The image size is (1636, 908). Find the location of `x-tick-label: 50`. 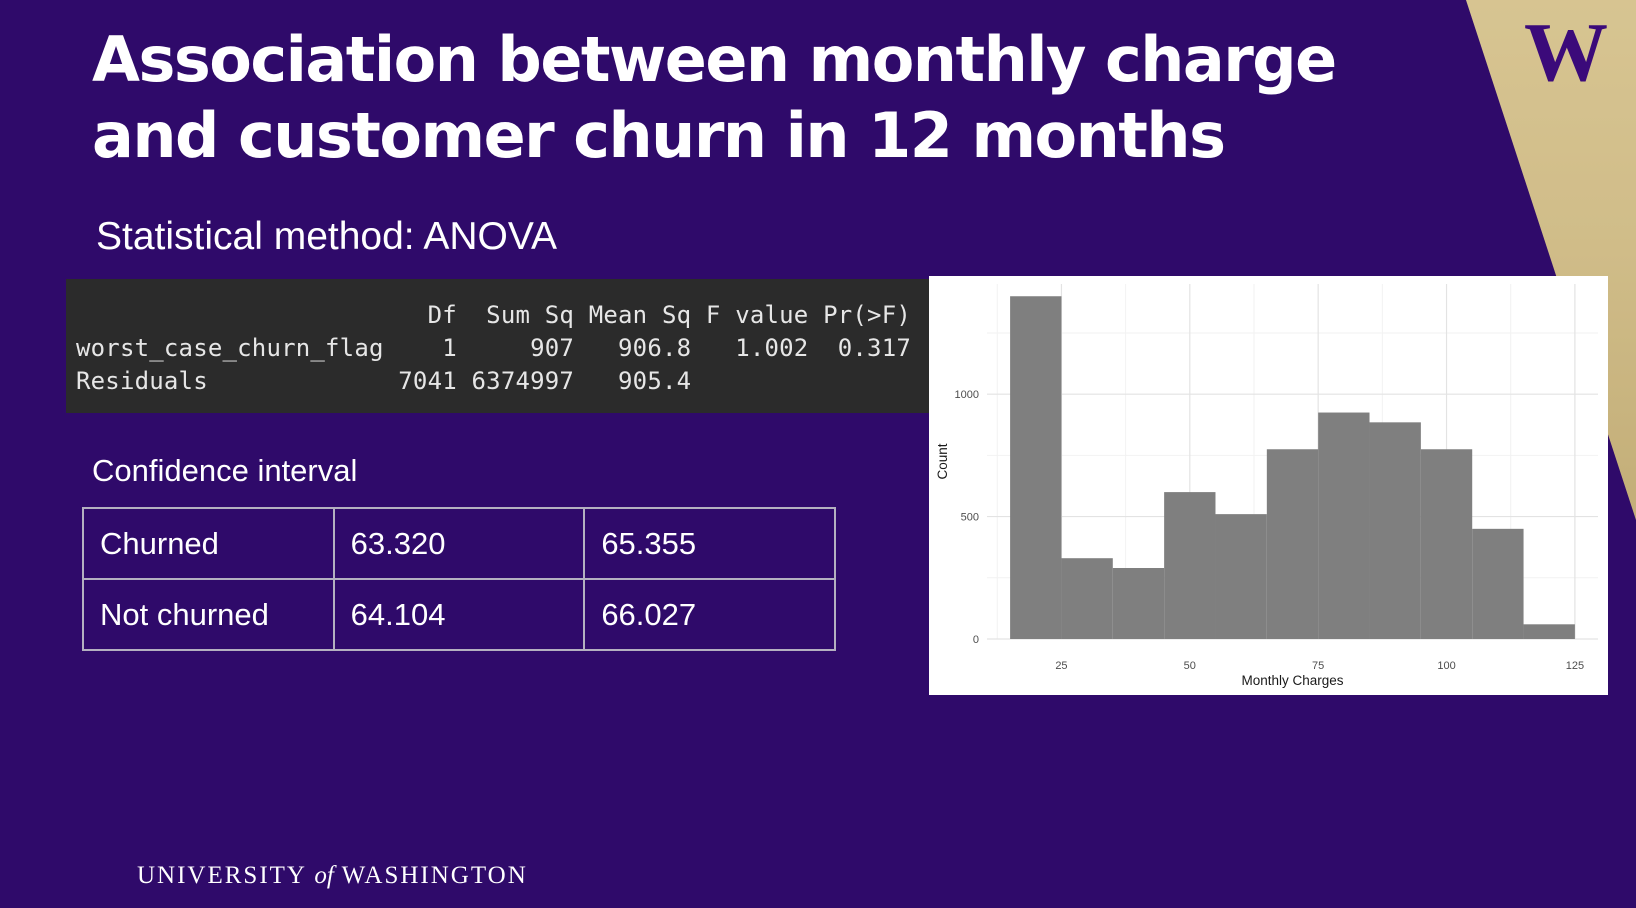

x-tick-label: 50 is located at coordinates (1190, 666).